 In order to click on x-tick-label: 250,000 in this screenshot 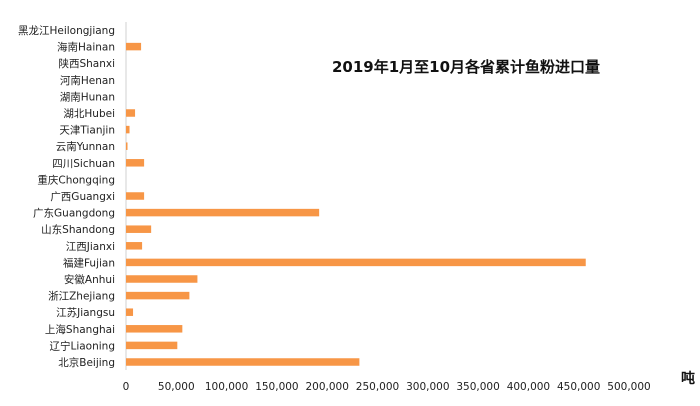, I will do `click(377, 387)`.